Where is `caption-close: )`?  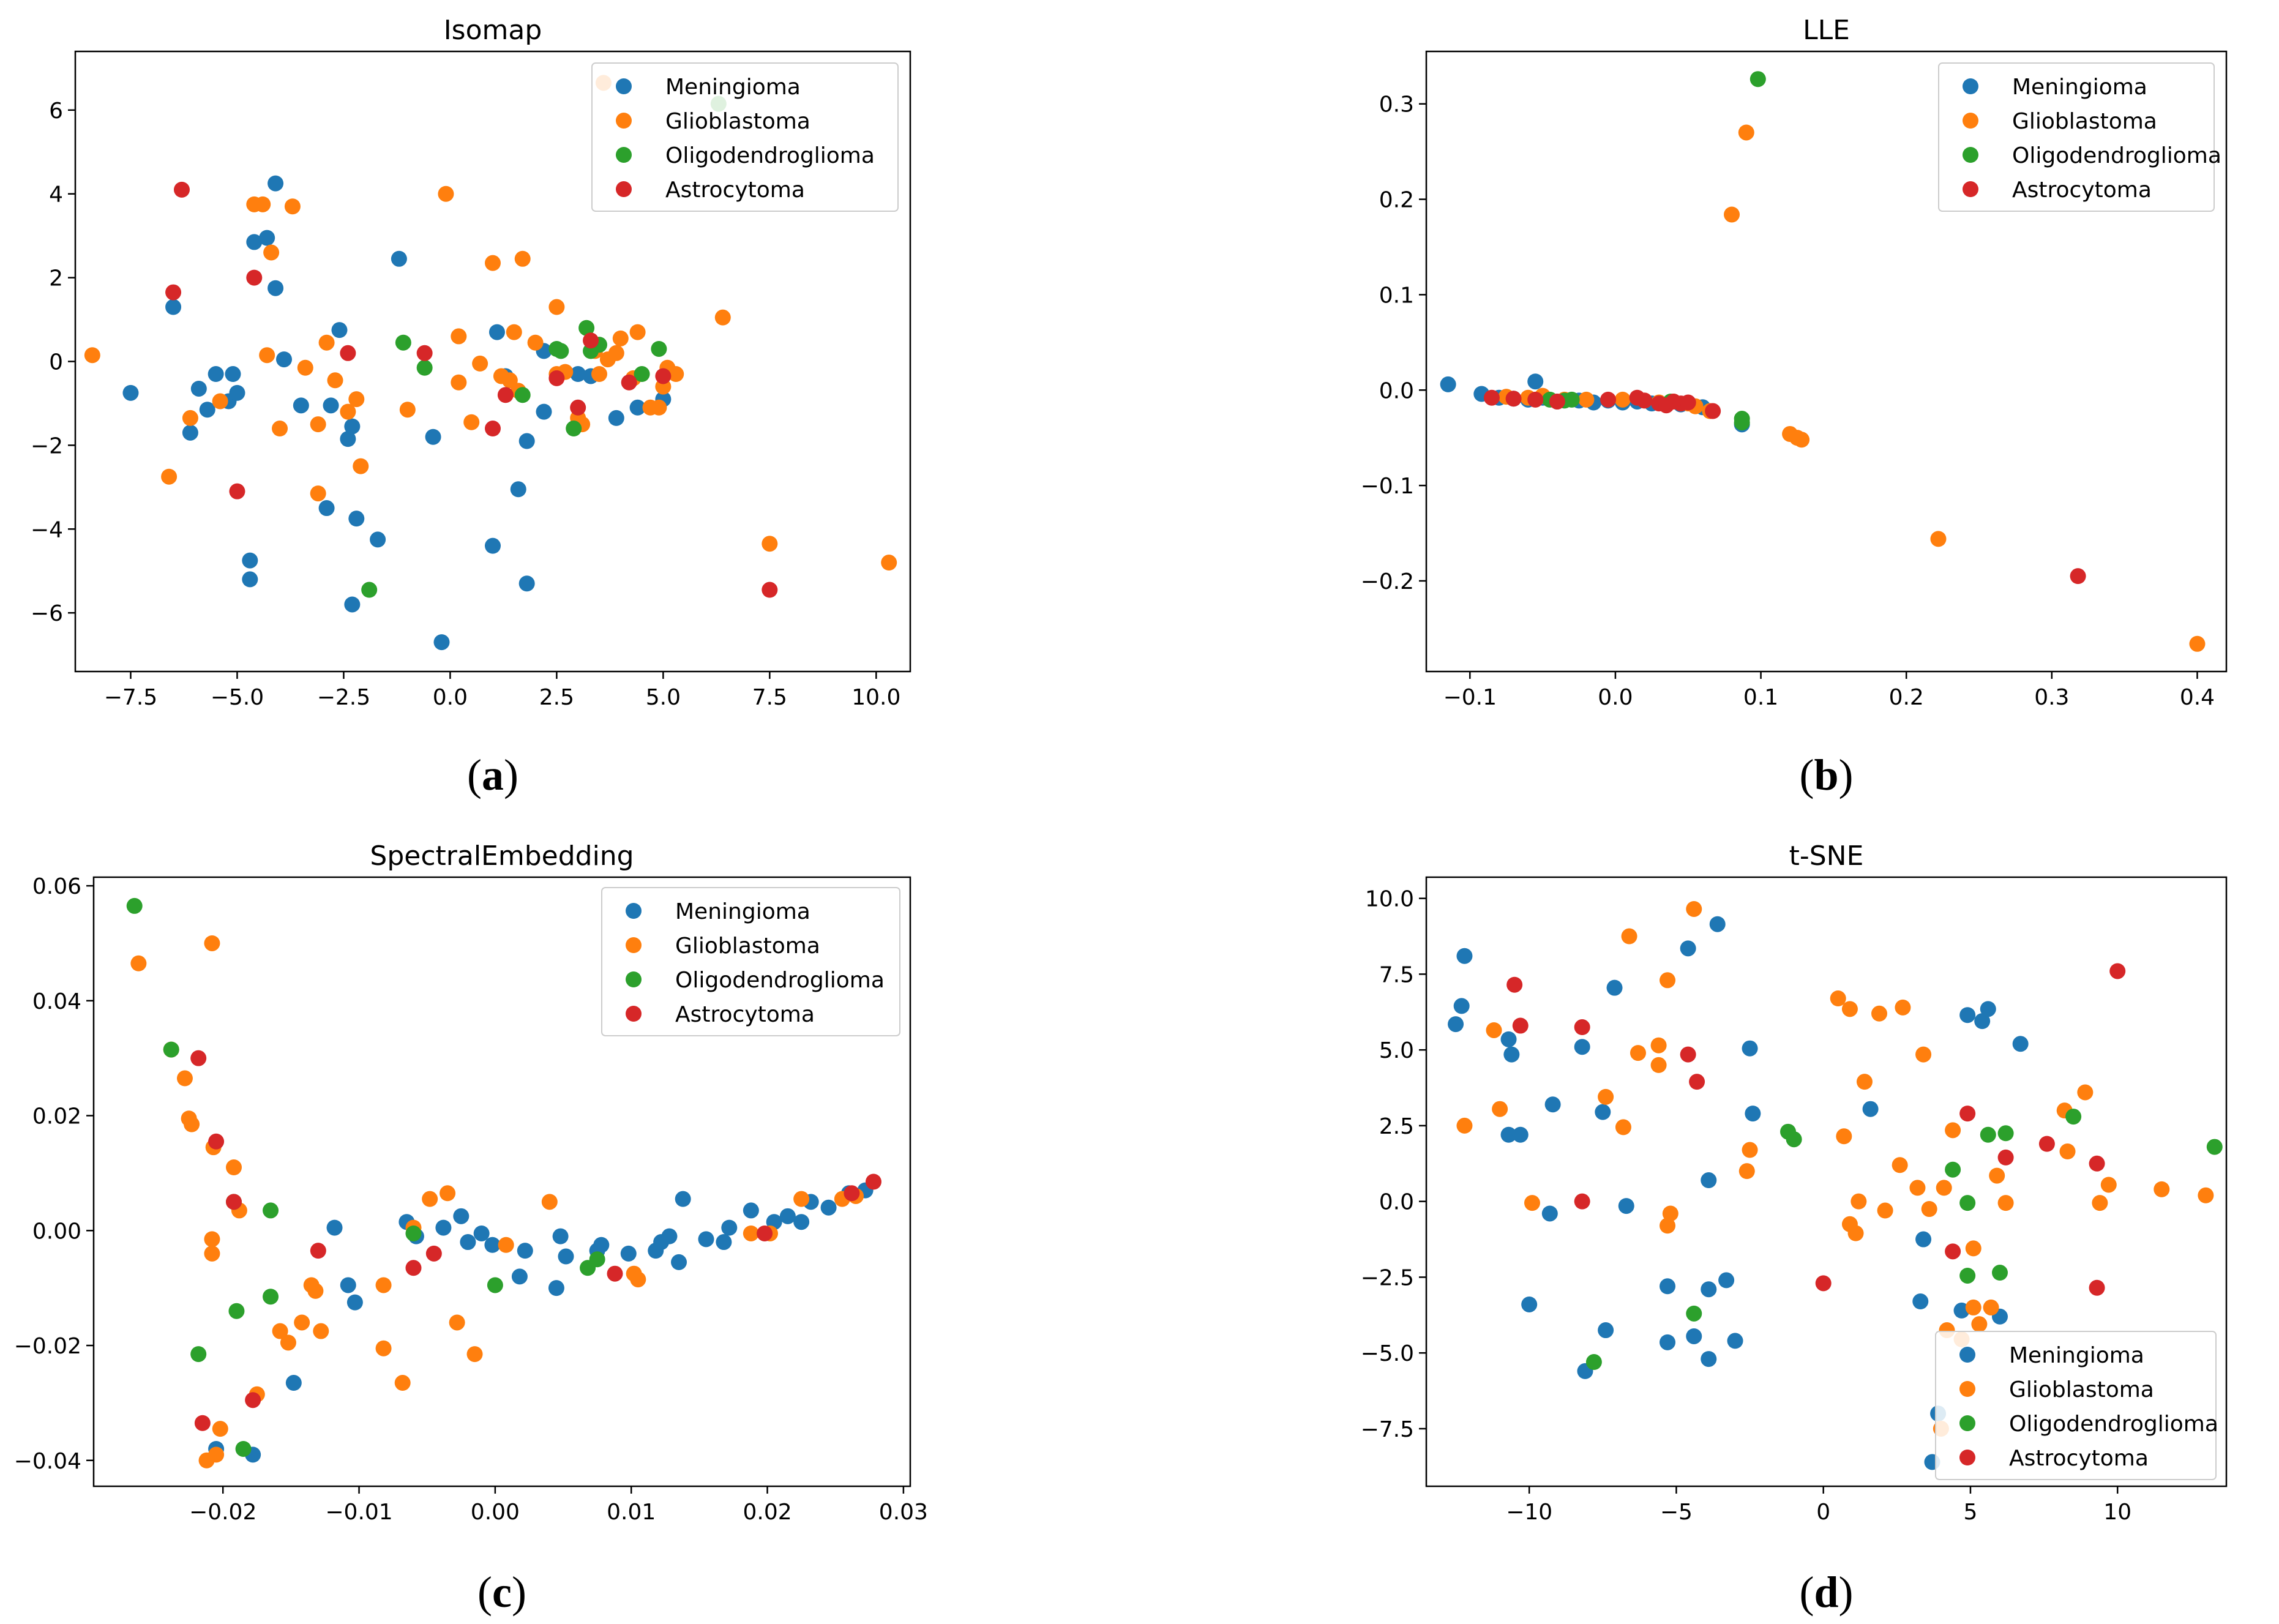 caption-close: ) is located at coordinates (1847, 774).